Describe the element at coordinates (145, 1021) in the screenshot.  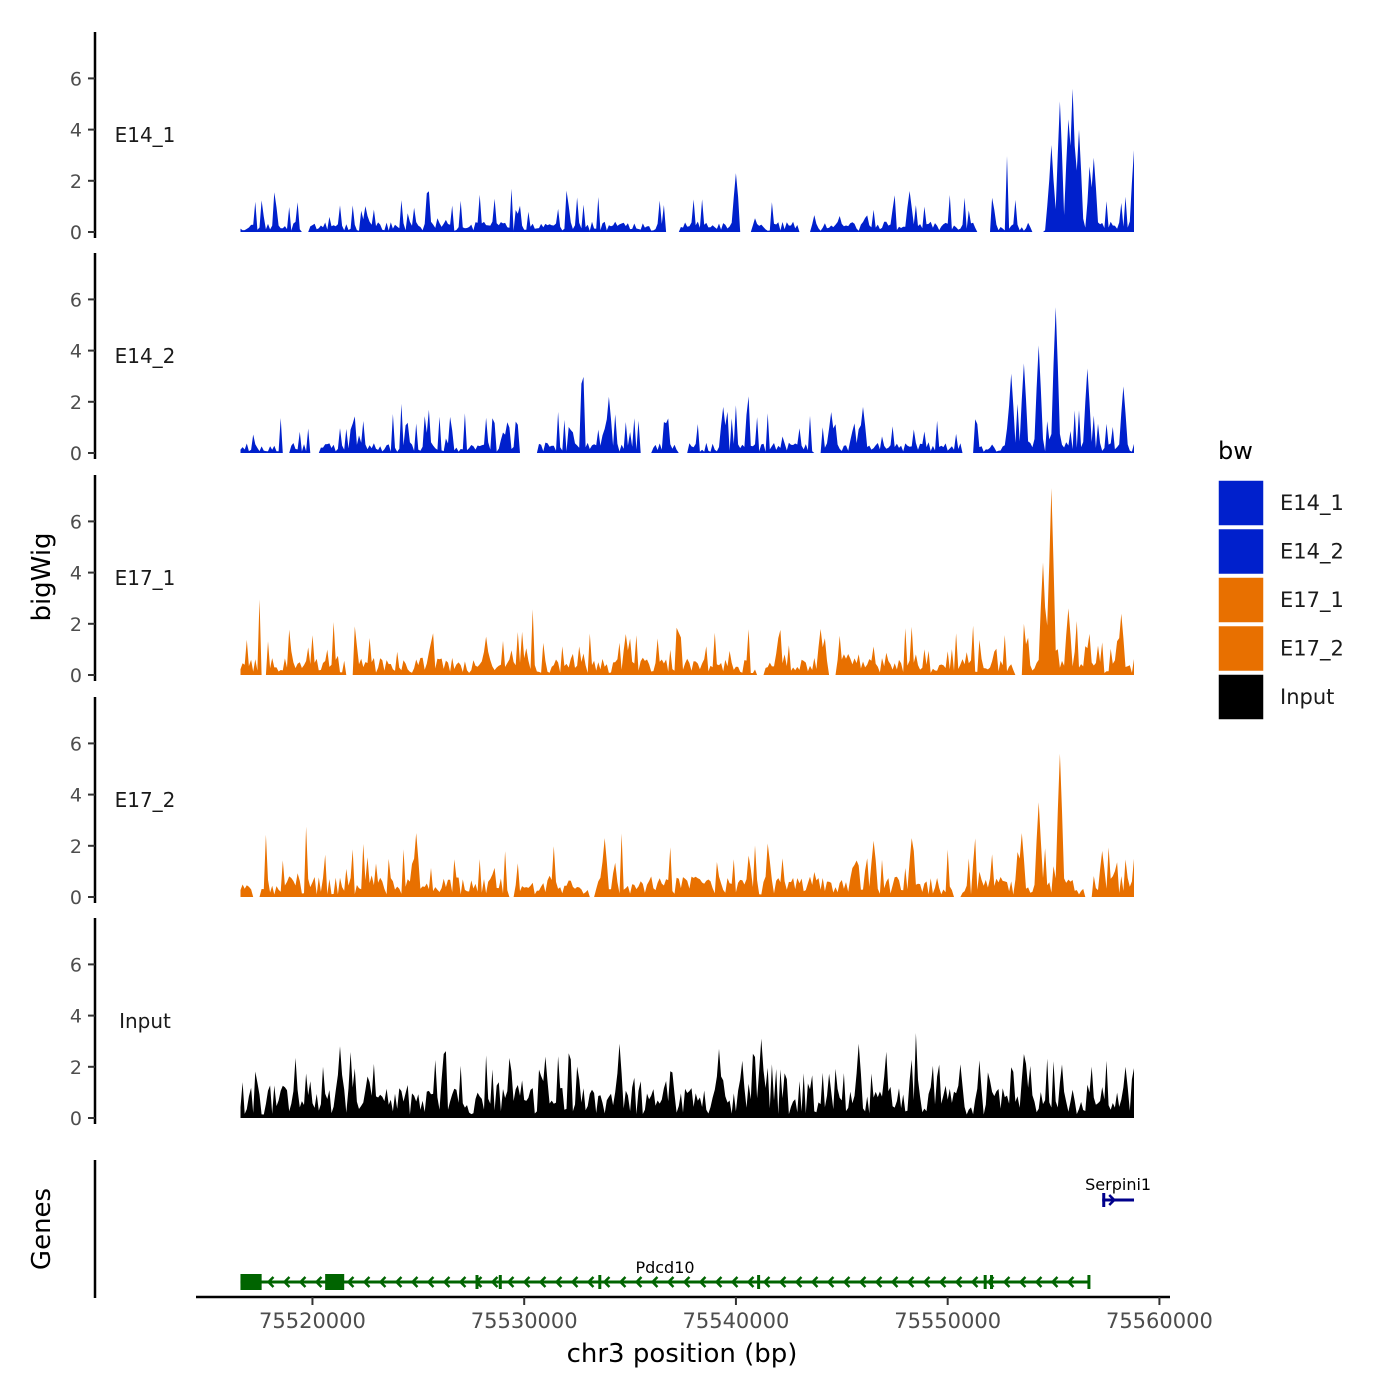
I see `track-label: Input` at that location.